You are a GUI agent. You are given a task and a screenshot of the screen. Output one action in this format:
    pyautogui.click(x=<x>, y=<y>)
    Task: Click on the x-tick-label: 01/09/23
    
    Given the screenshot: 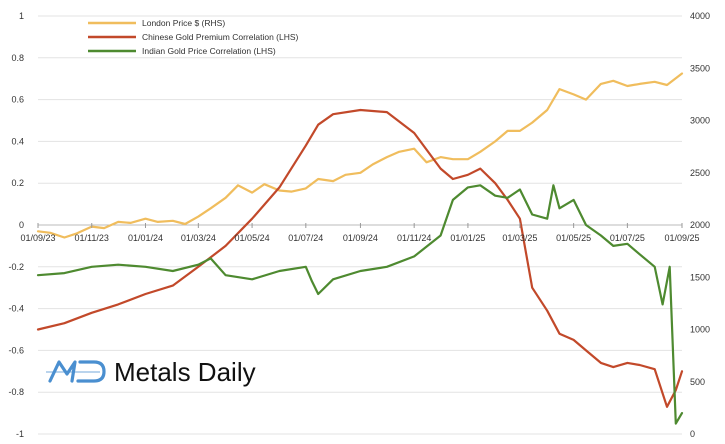 What is the action you would take?
    pyautogui.click(x=37, y=238)
    